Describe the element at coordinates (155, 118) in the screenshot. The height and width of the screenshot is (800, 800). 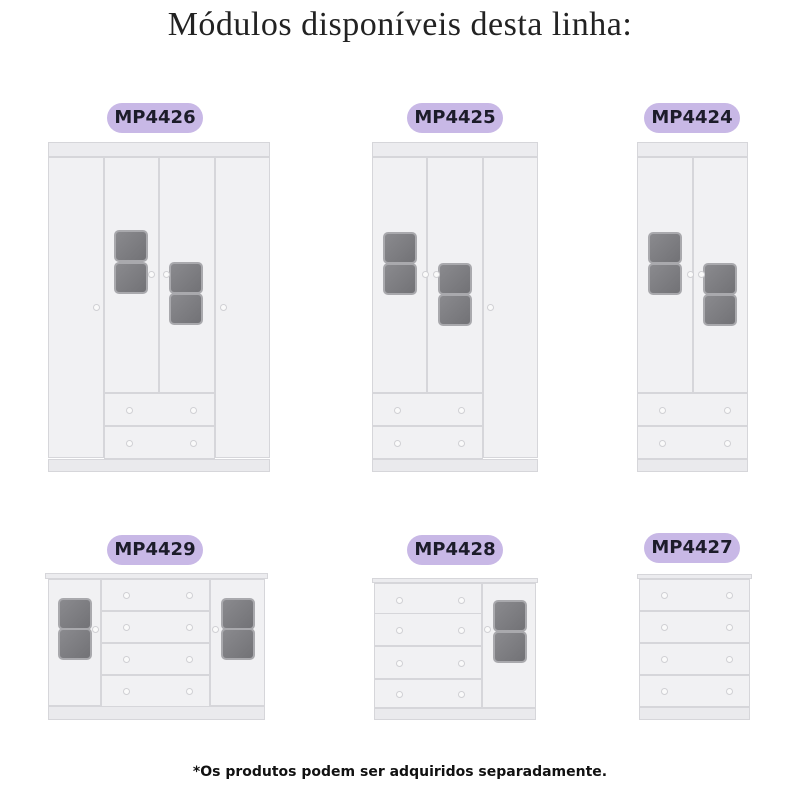
I see `module-label-mp4426: MP4426` at that location.